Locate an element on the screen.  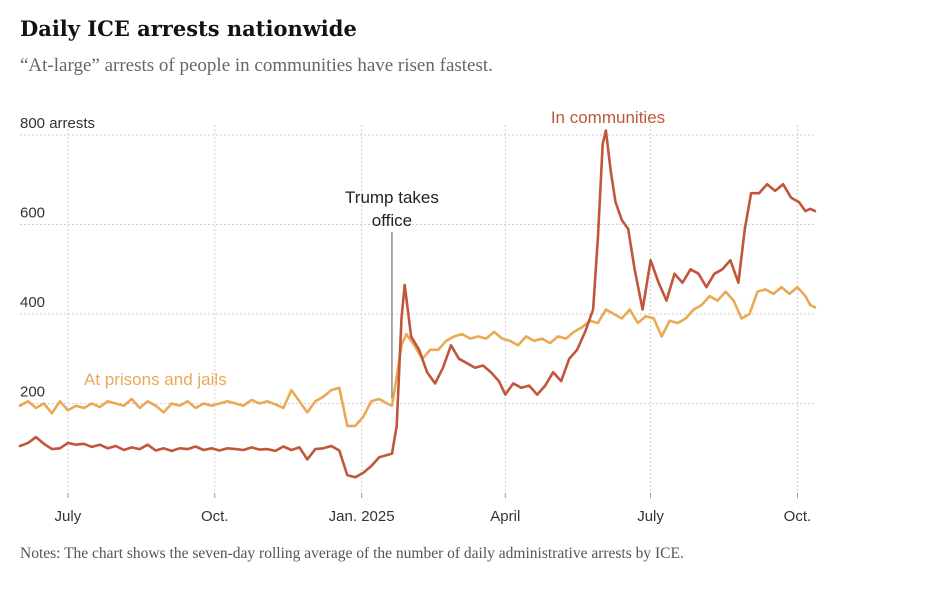
x-axis-ticks: July Oct. Jan. 2025 April July Oct. is located at coordinates (433, 509).